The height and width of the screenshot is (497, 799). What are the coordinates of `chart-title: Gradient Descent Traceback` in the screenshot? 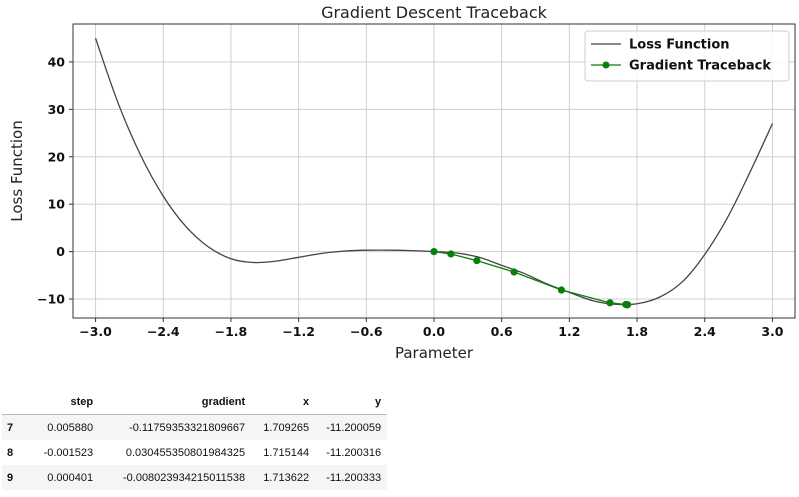 It's located at (434, 12).